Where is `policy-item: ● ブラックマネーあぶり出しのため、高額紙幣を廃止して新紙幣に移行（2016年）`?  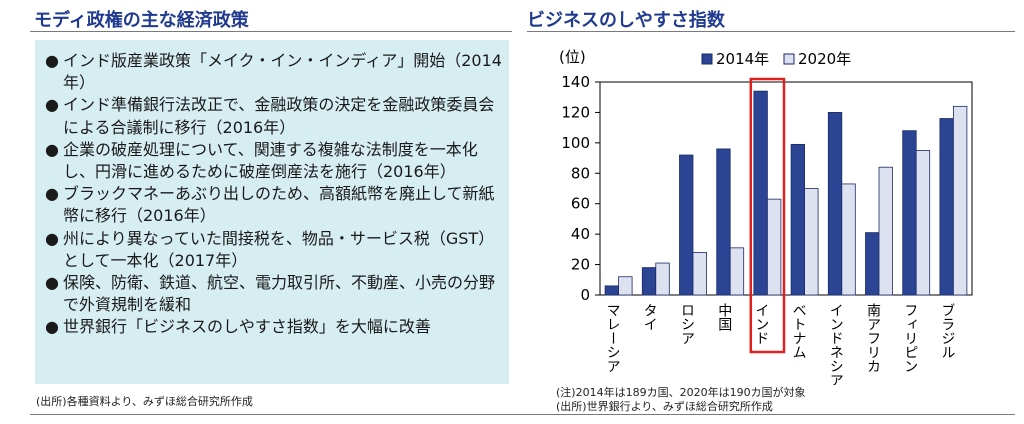
policy-item: ● ブラックマネーあぶり出しのため、高額紙幣を廃止して新紙幣に移行（2016年） is located at coordinates (274, 205).